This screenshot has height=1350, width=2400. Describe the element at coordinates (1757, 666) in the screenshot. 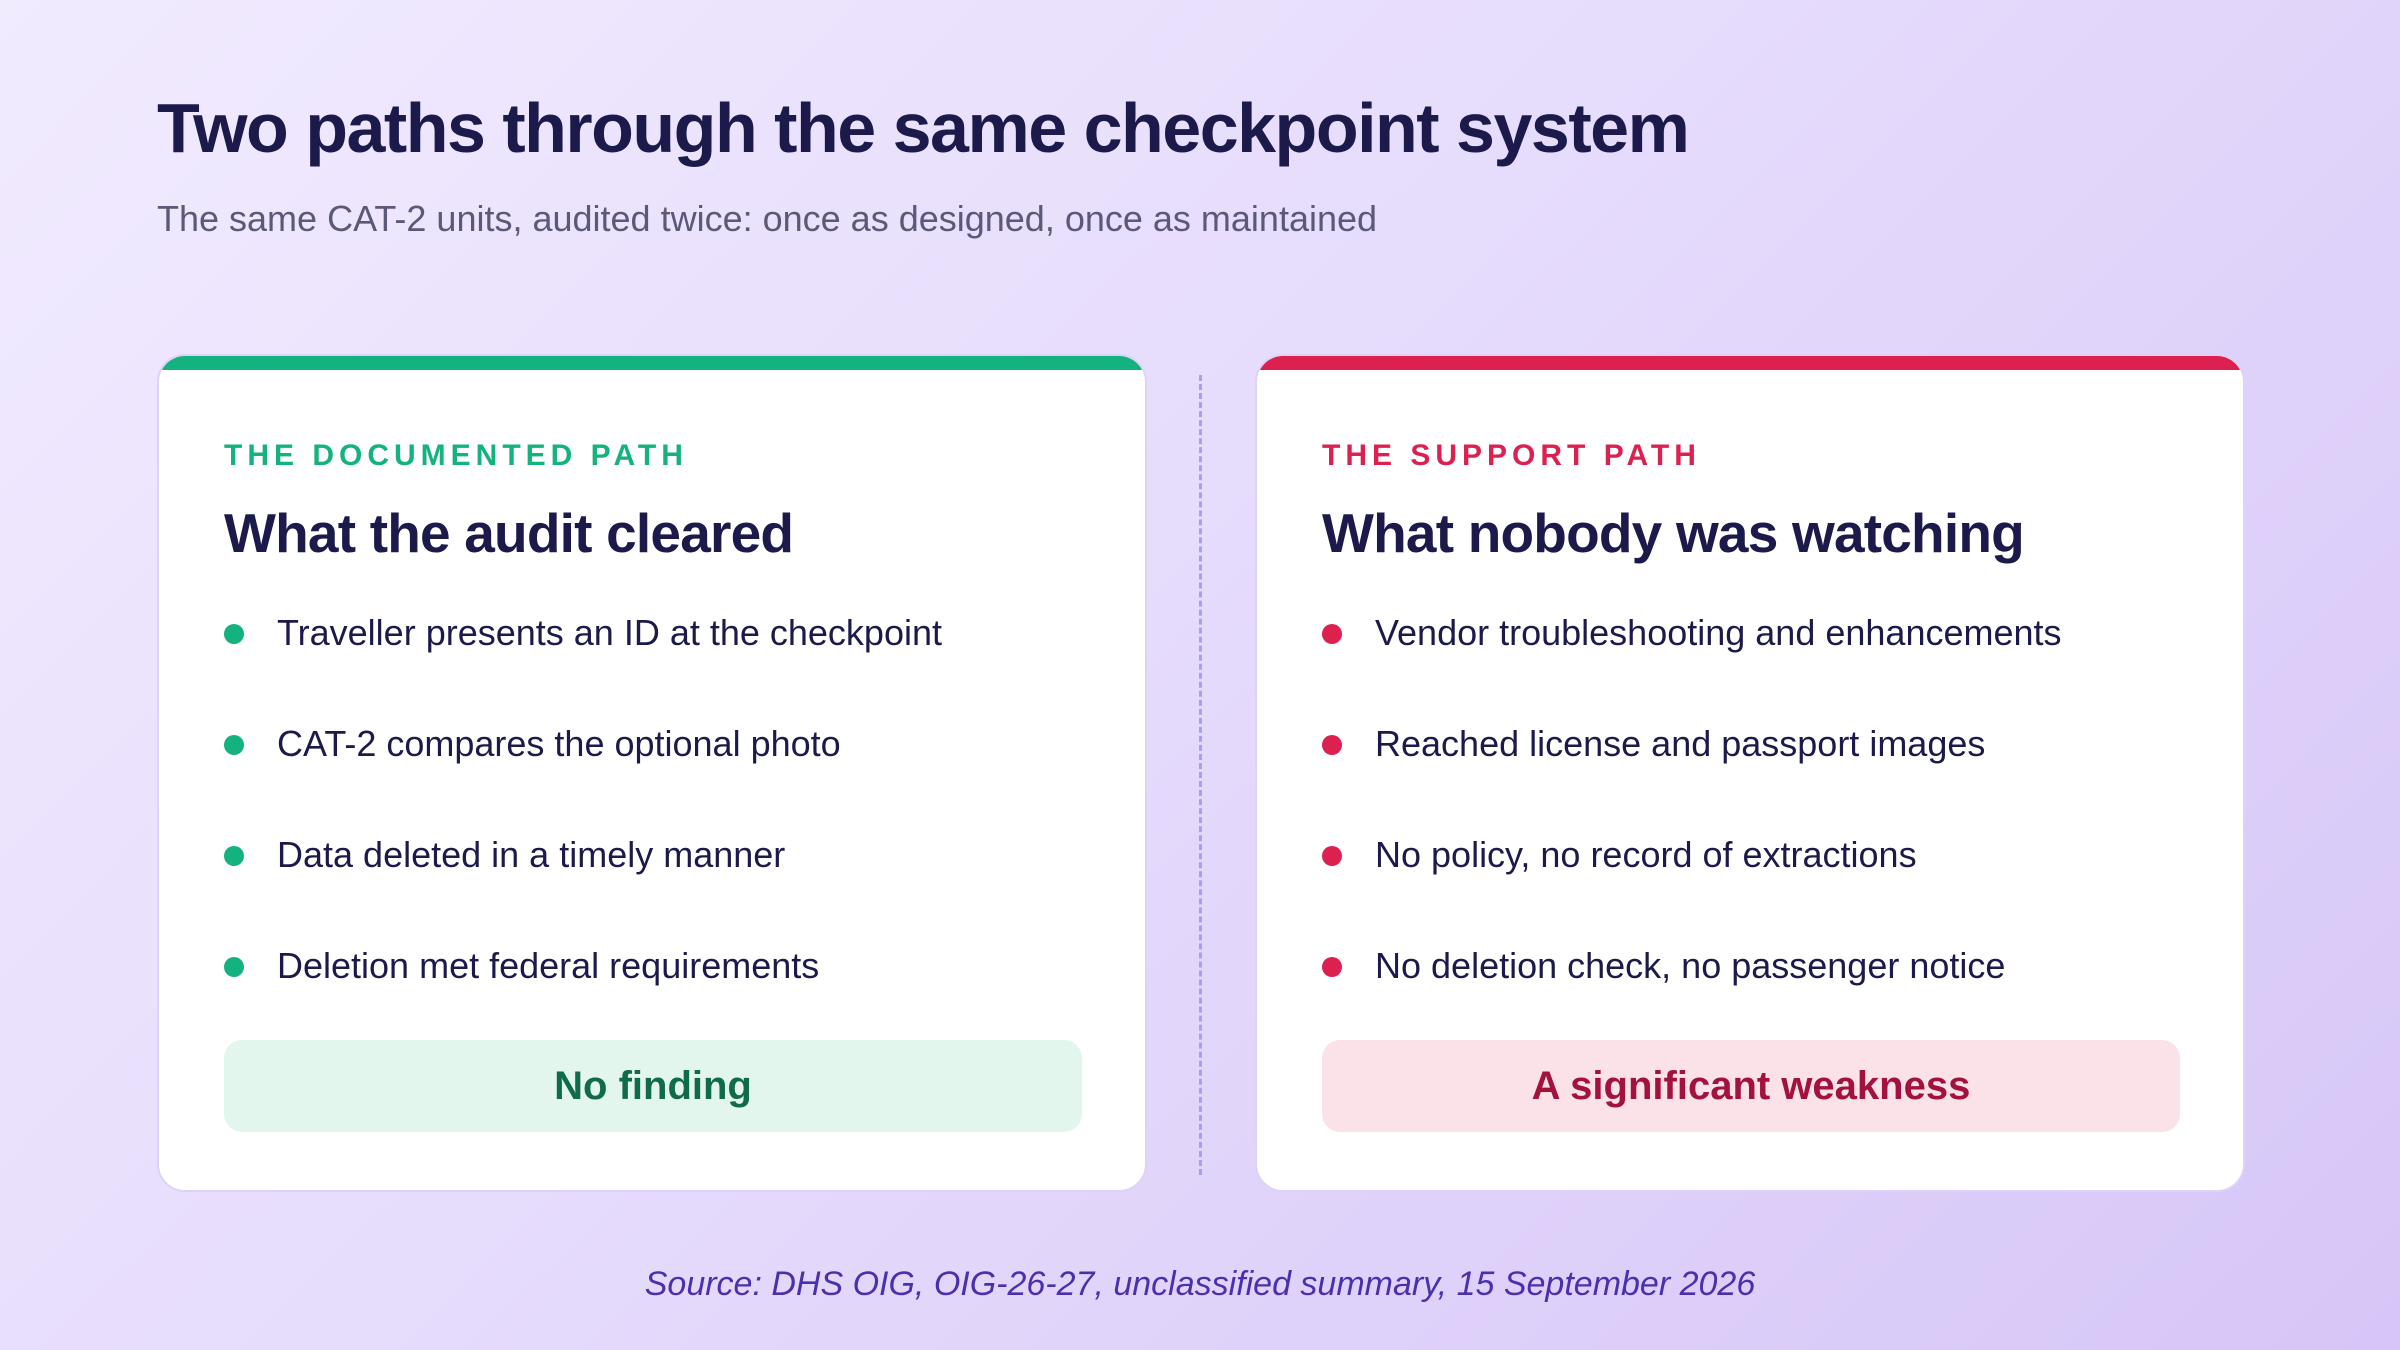

I see `list-item: Vendor troubleshooting and enhancements` at that location.